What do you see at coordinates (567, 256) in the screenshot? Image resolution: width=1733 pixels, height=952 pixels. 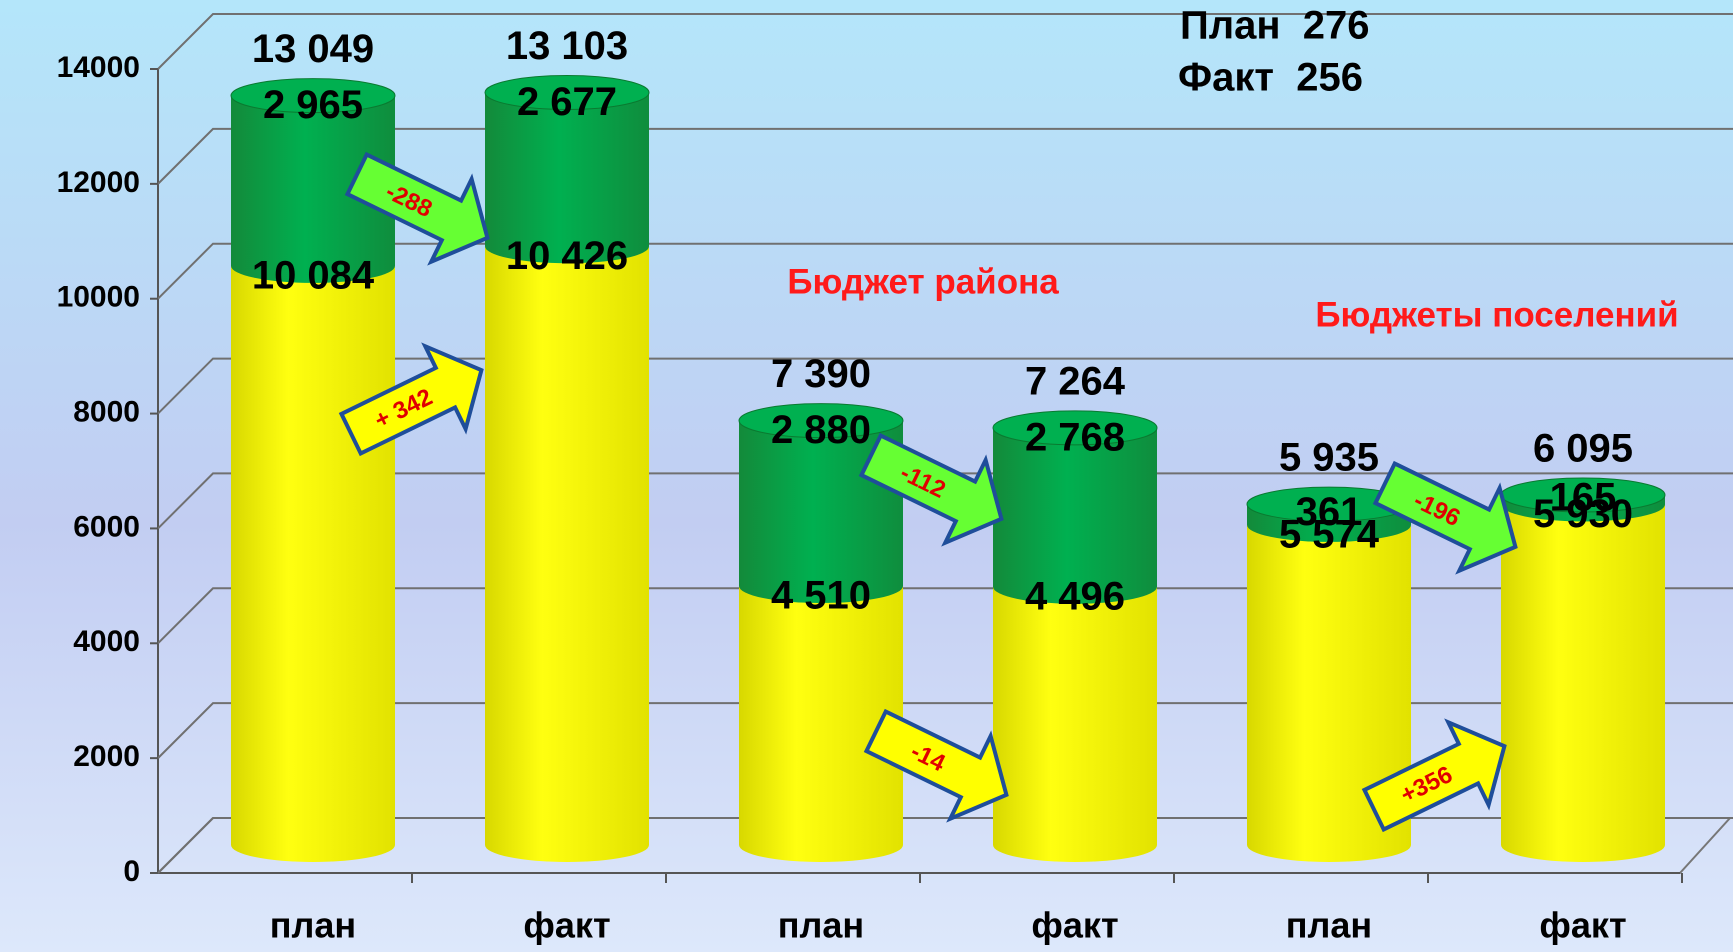 I see `segment-label: 10 426` at bounding box center [567, 256].